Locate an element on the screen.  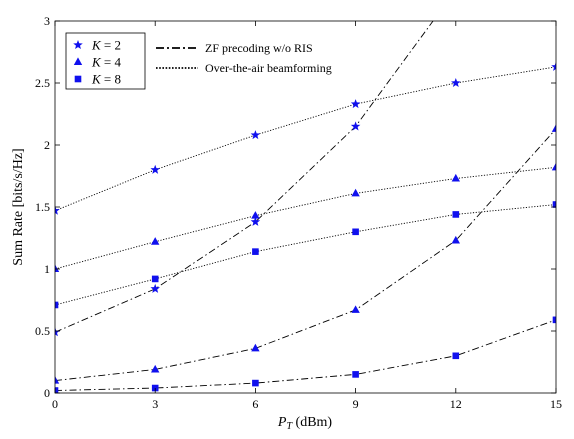
x-tick-label: 9 is located at coordinates (356, 404).